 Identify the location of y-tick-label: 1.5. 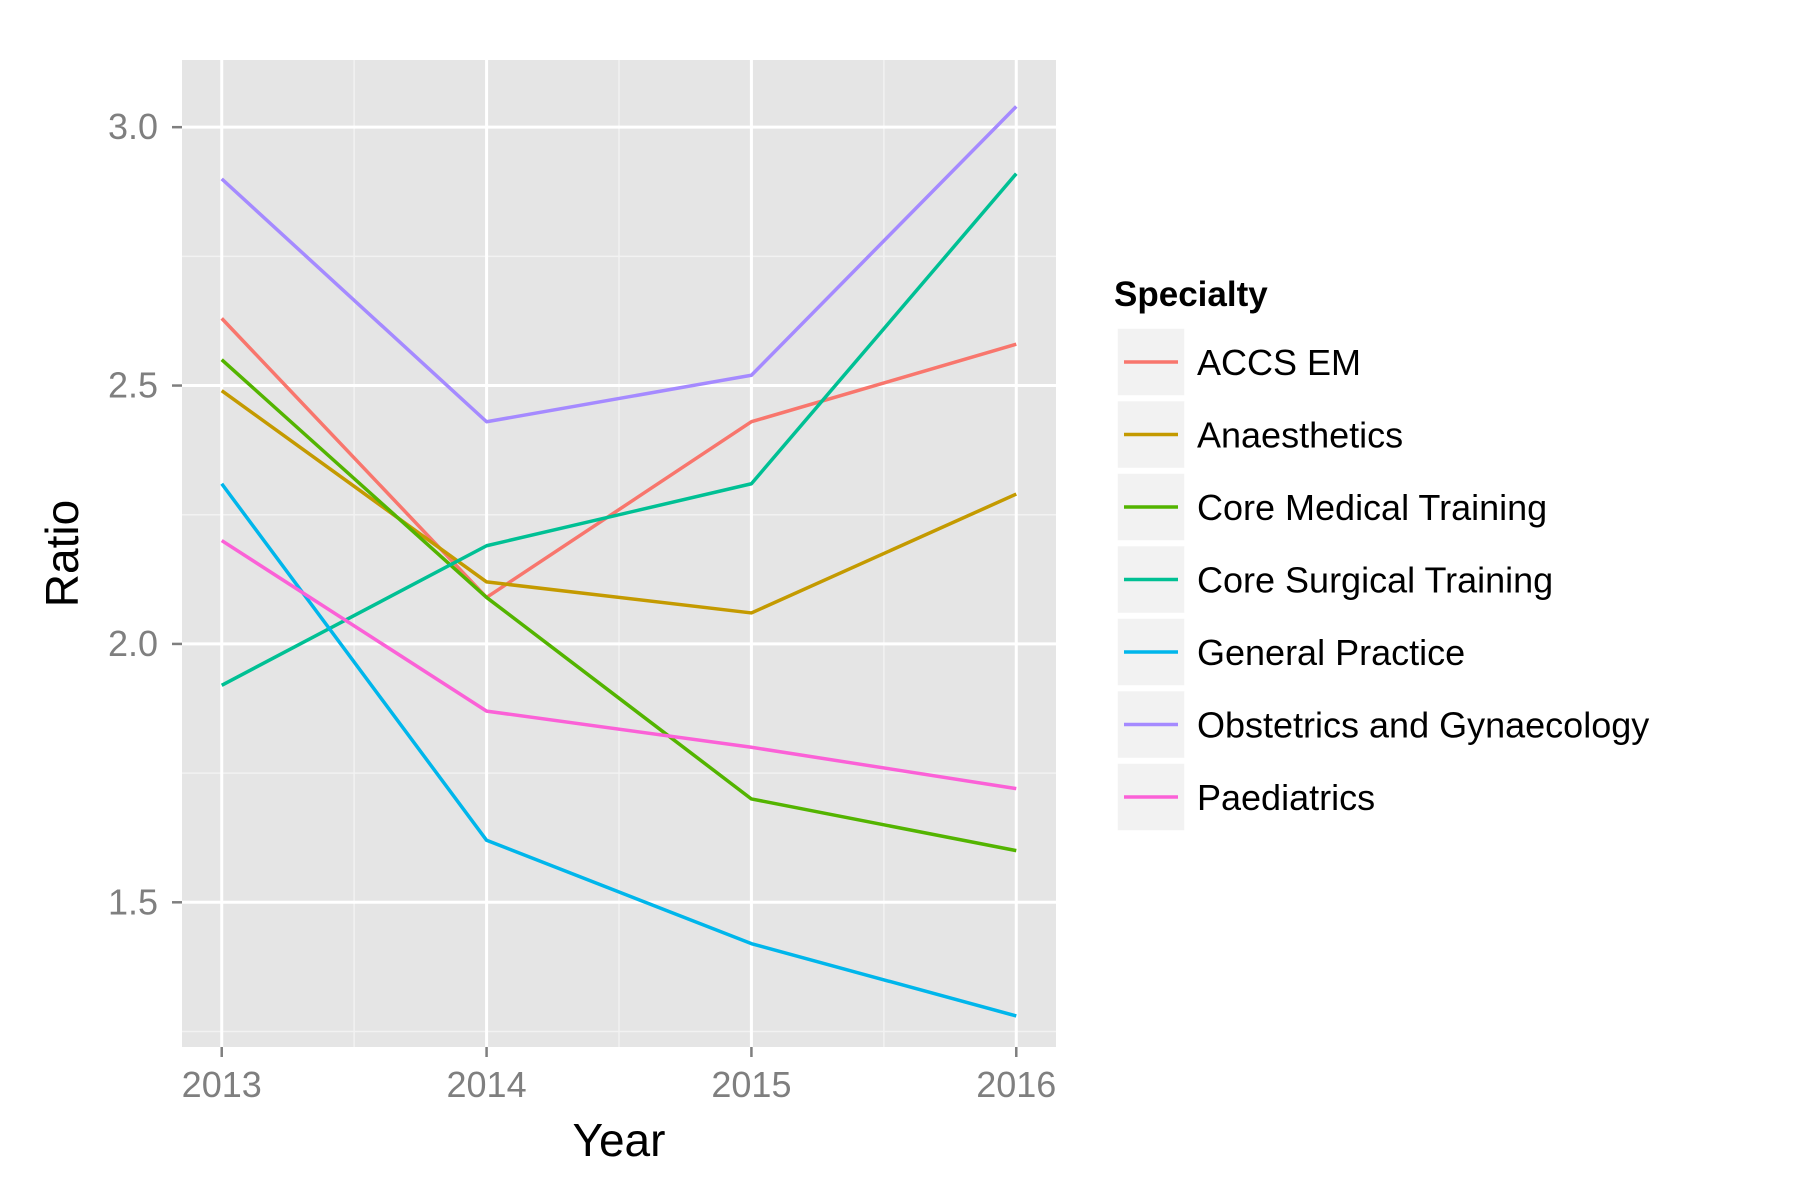
(133, 901).